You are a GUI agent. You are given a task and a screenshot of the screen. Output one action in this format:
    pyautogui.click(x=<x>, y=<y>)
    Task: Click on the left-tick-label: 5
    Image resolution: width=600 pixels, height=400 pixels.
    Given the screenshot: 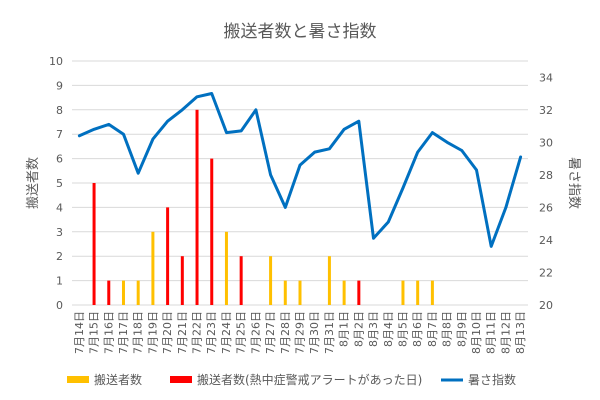 What is the action you would take?
    pyautogui.click(x=59, y=183)
    